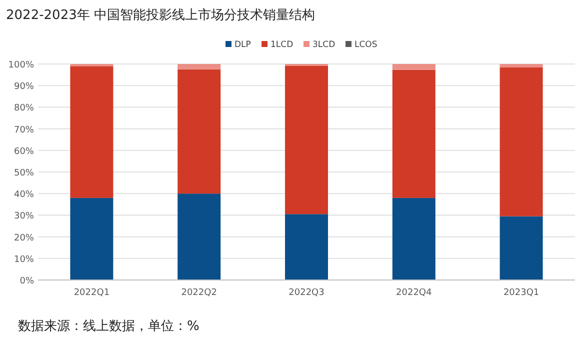  What do you see at coordinates (21, 65) in the screenshot?
I see `y-tick-label: 100%` at bounding box center [21, 65].